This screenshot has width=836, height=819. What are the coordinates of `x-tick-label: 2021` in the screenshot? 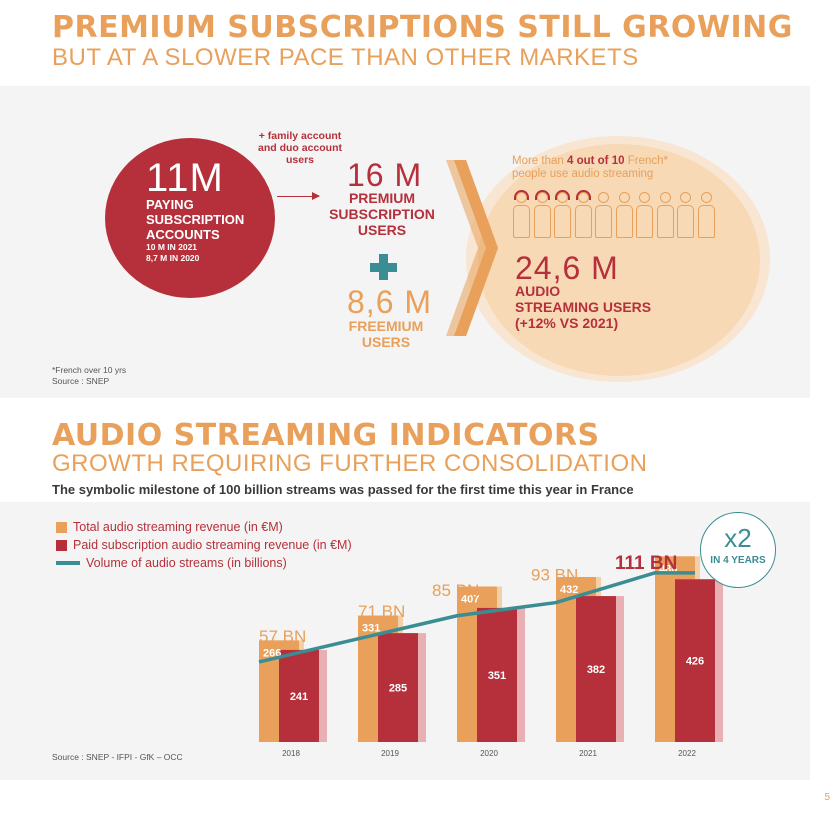 It's located at (588, 753).